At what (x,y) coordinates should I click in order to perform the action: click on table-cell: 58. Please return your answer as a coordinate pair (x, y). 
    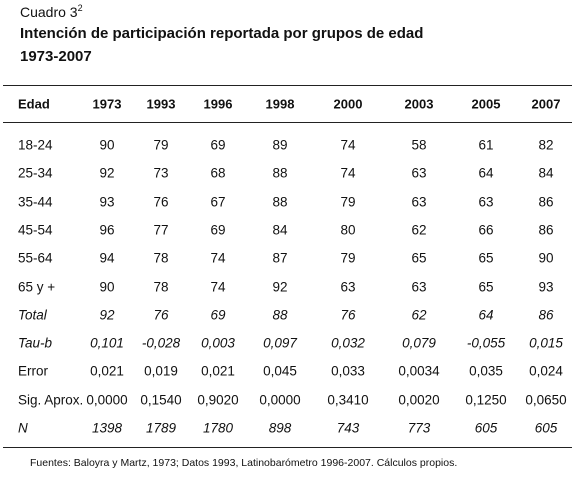
    Looking at the image, I should click on (419, 145).